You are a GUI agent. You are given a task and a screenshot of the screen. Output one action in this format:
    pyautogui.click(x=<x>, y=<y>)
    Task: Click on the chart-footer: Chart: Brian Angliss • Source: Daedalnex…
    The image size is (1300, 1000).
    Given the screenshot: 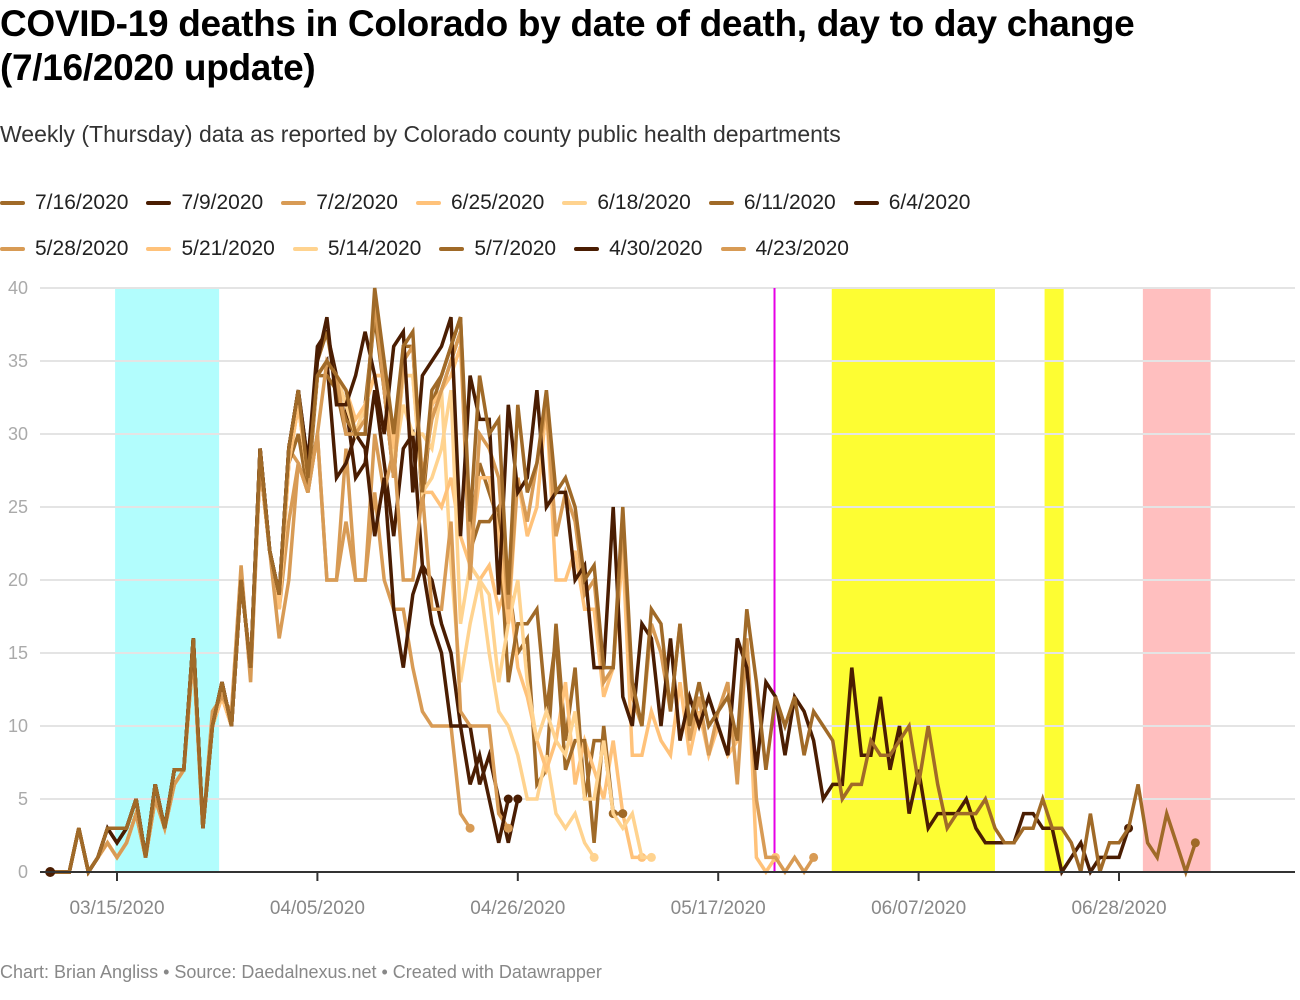 What is the action you would take?
    pyautogui.click(x=301, y=972)
    